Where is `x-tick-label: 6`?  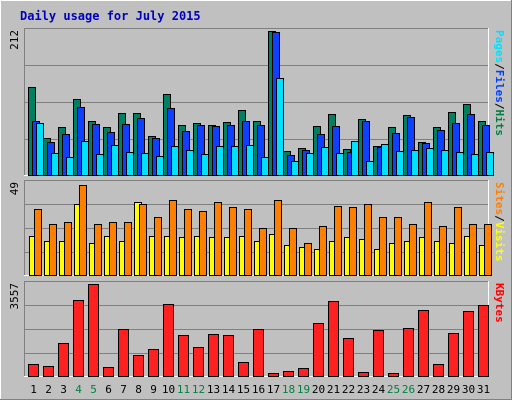
x-tick-label: 6 is located at coordinates (108, 389).